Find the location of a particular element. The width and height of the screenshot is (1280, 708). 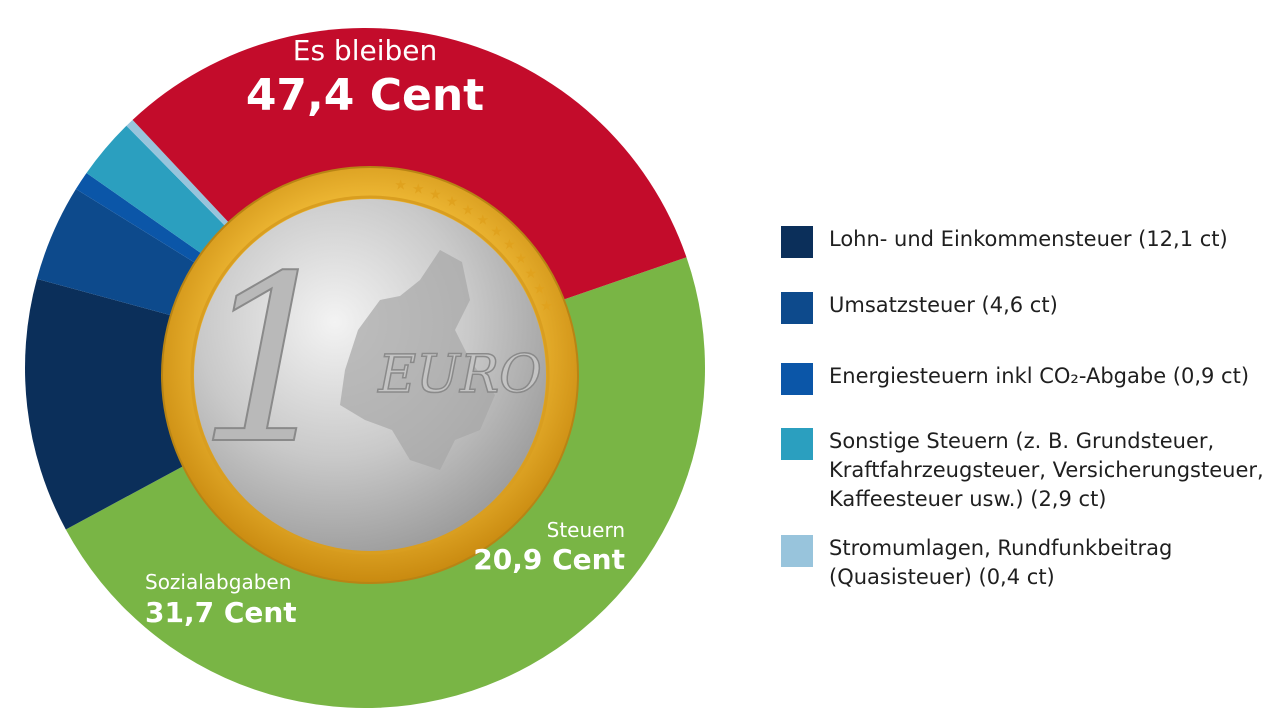

legend-item-energiesteuern: Energiesteuern inkl CO₂-Abgabe (0,9 ct) is located at coordinates (1015, 379).